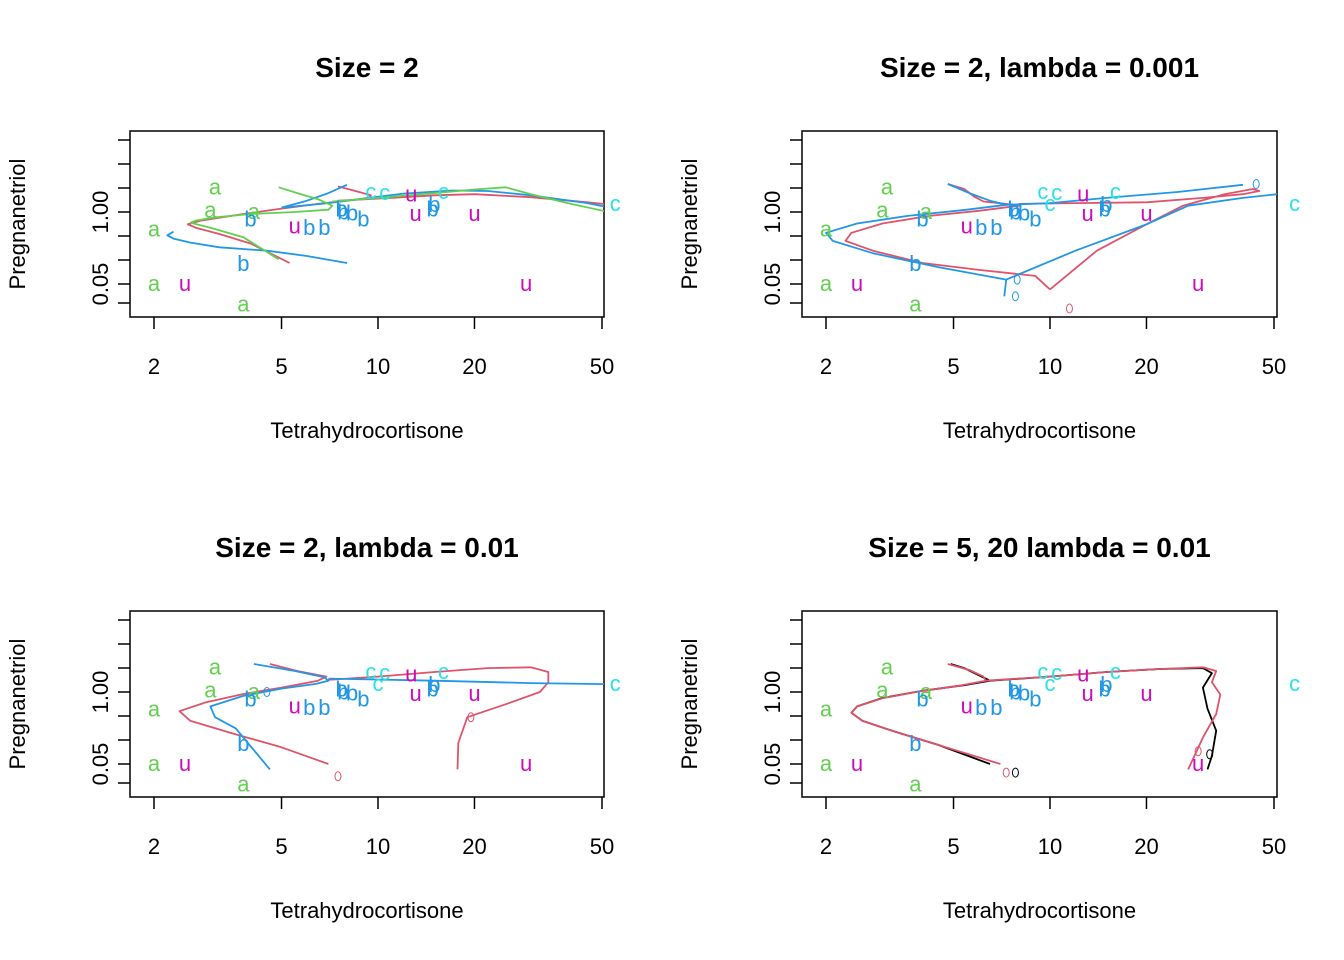 This screenshot has height=960, width=1344. What do you see at coordinates (772, 212) in the screenshot?
I see `y-tick-label: 1.00` at bounding box center [772, 212].